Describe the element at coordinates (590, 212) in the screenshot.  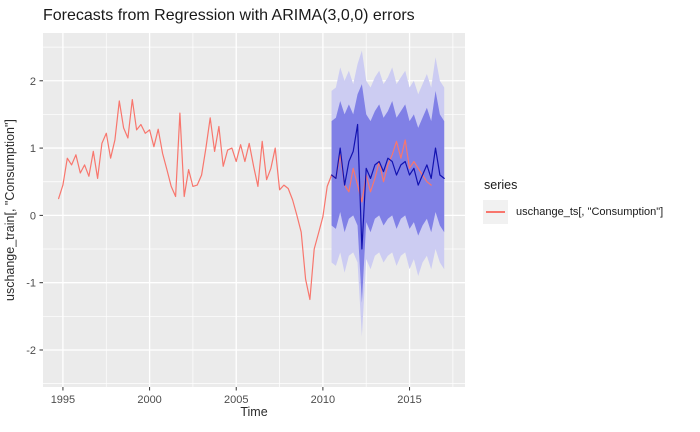
I see `legend-item-label: uschange_ts[, "Consumption"]` at that location.